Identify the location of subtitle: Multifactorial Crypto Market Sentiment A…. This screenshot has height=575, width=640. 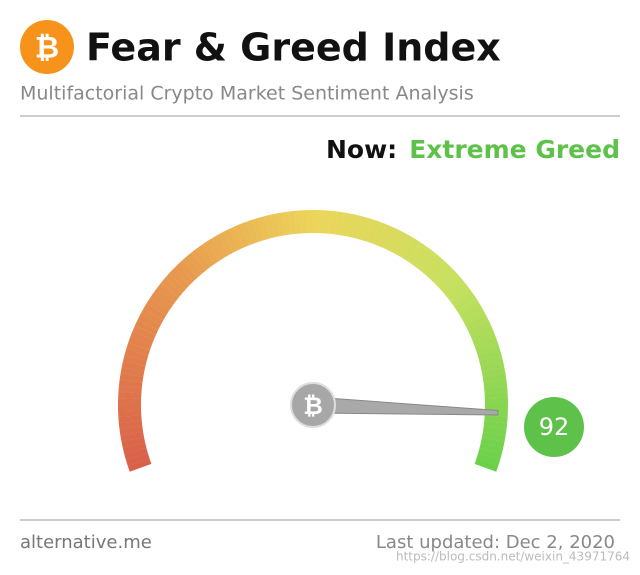
(247, 94).